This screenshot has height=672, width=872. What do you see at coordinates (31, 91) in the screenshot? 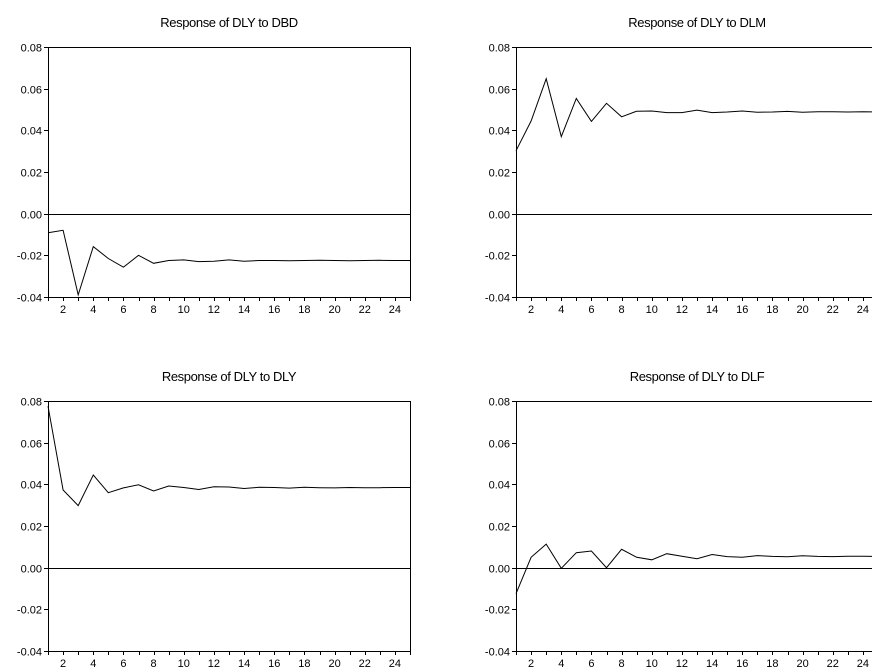
I see `chart-1-y-tick-label: 0.06` at bounding box center [31, 91].